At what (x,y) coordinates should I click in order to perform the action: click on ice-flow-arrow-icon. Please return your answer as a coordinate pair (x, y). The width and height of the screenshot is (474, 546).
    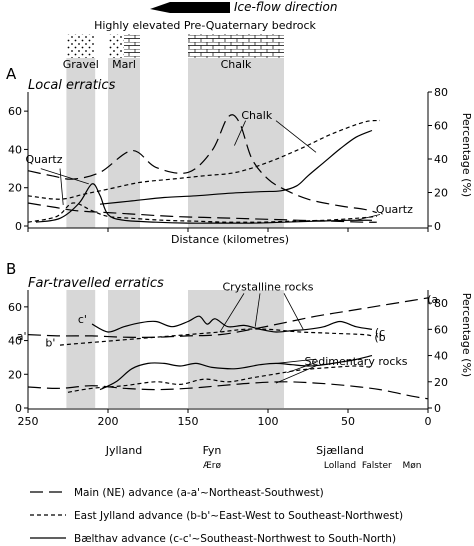
    Looking at the image, I should click on (190, 7).